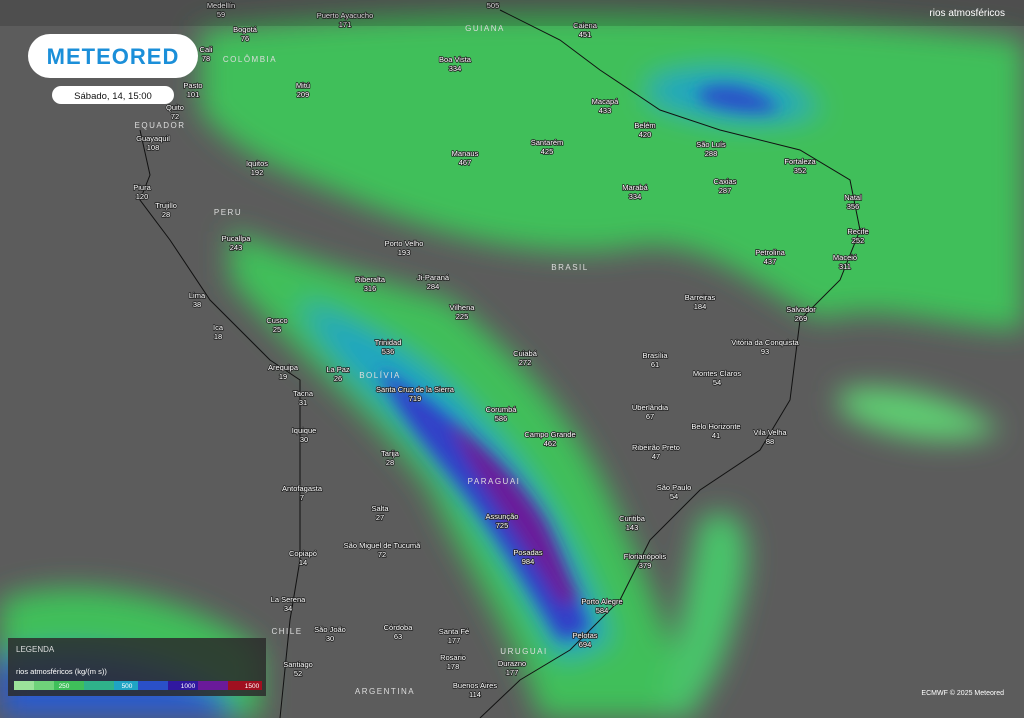 Image resolution: width=1024 pixels, height=718 pixels. I want to click on city-name: Pasto, so click(192, 85).